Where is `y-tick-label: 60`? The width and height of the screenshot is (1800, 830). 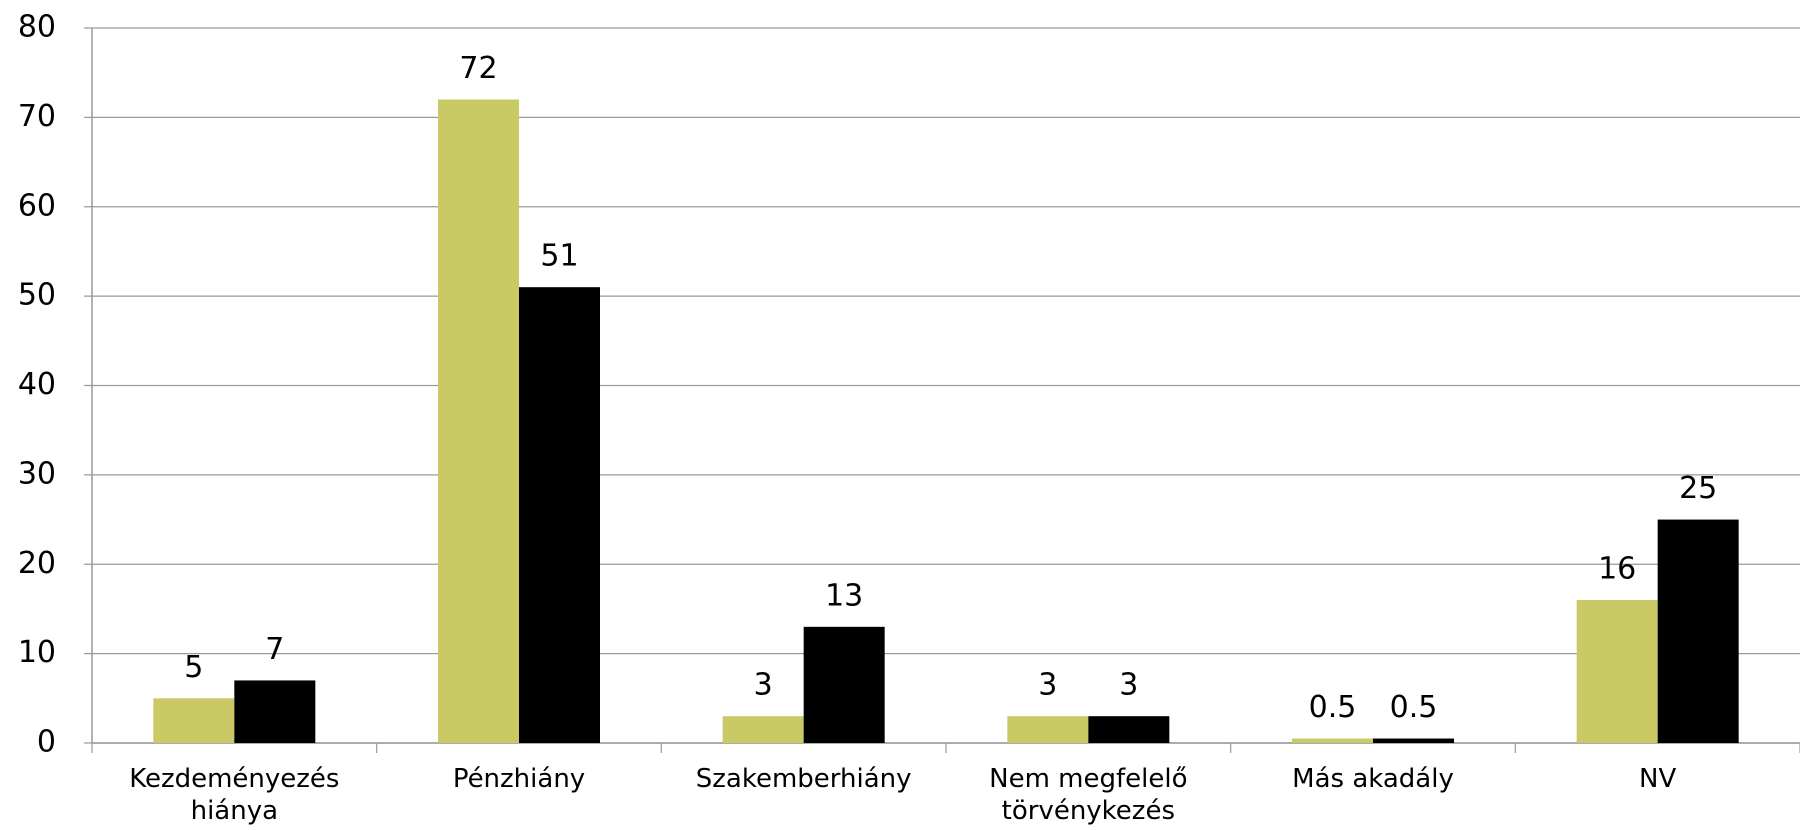 y-tick-label: 60 is located at coordinates (37, 205).